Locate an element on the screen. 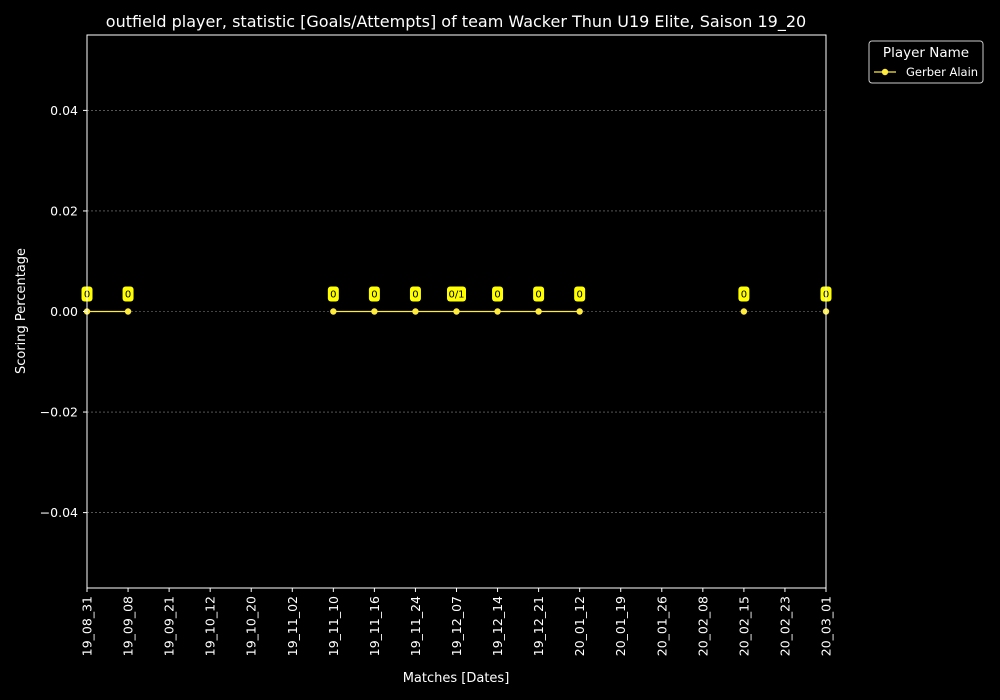  x-tick-label: 20_02_23 is located at coordinates (784, 626).